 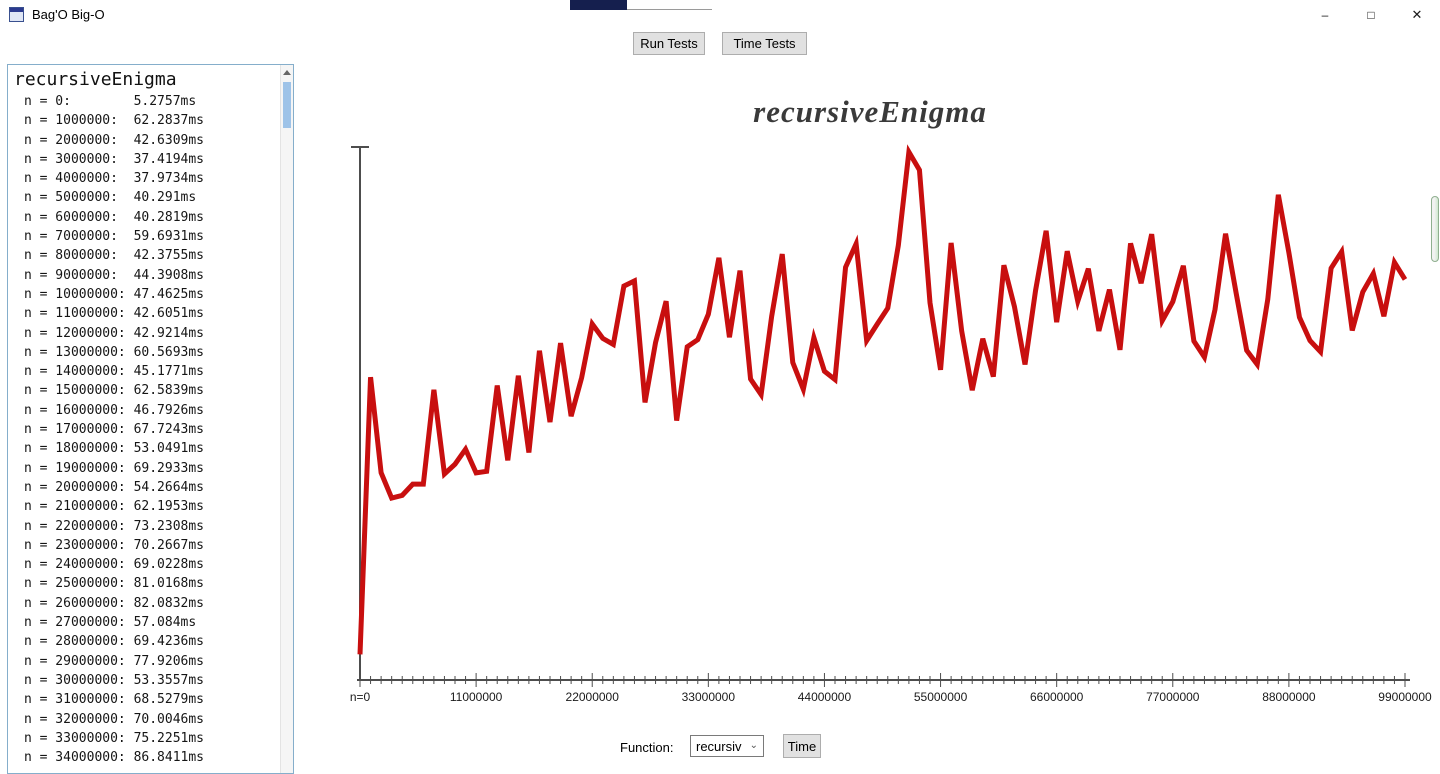 What do you see at coordinates (114, 700) in the screenshot?
I see `result-line: n = 31000000: 68.5279ms` at bounding box center [114, 700].